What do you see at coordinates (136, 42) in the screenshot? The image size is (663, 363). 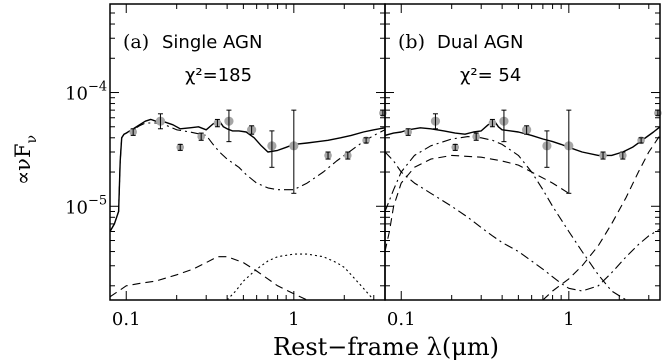 I see `panel-label: (a)` at bounding box center [136, 42].